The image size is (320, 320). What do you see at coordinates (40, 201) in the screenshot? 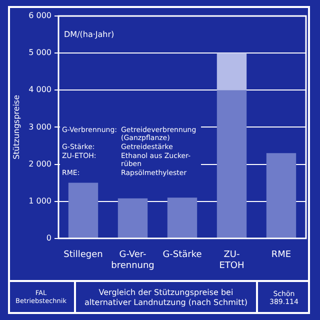
I see `y-tick-label: 1 000` at bounding box center [40, 201].